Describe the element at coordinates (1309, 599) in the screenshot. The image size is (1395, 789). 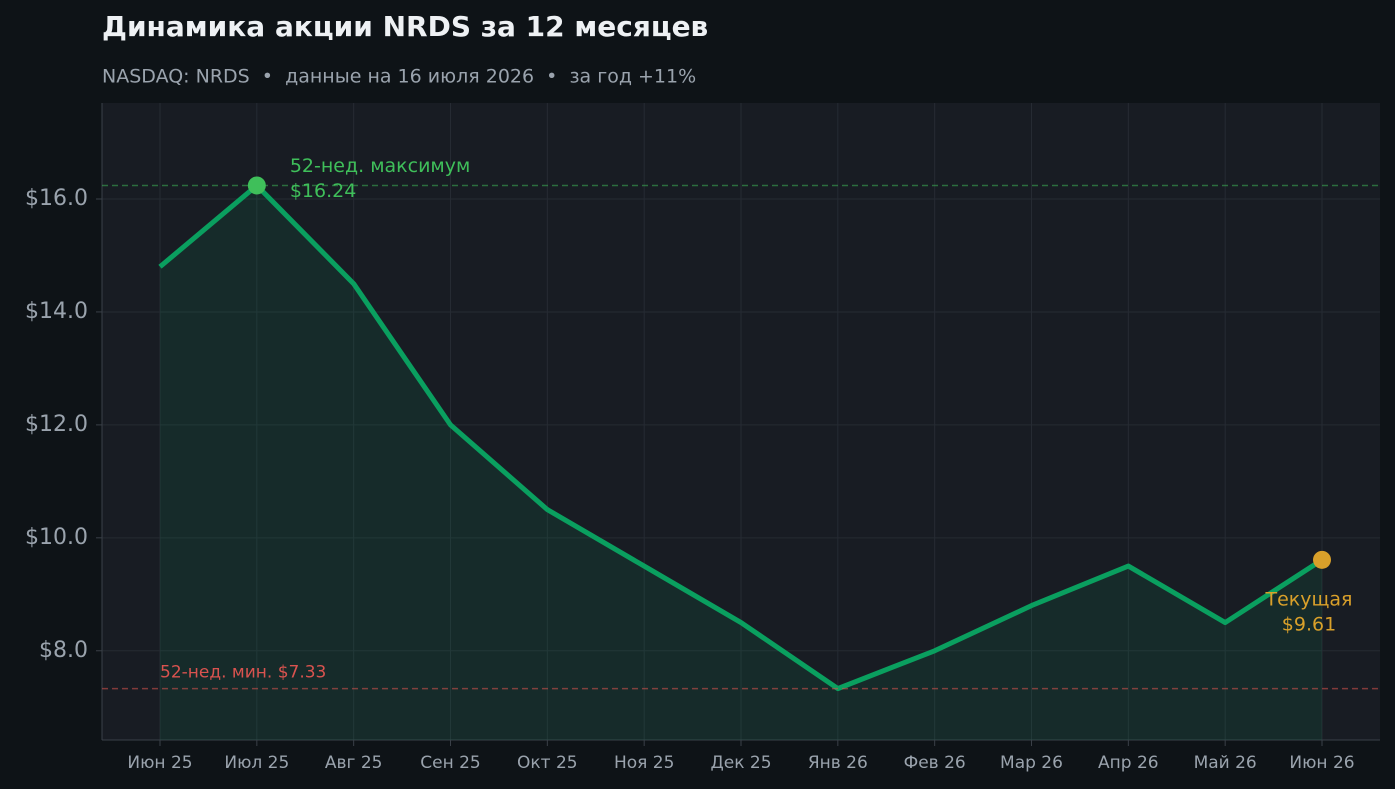
I see `current-label: Текущая` at that location.